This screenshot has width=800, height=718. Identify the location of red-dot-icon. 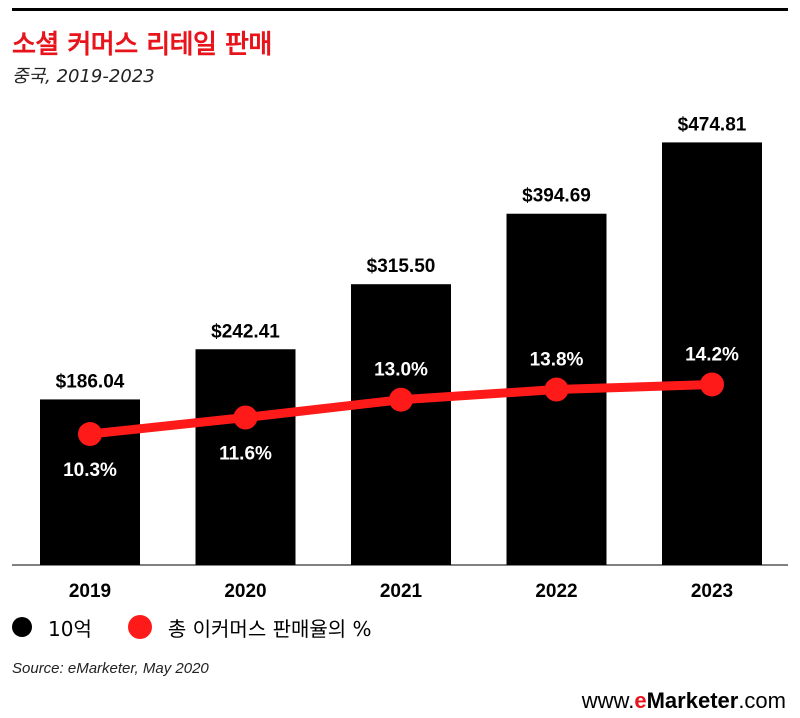
(139, 627).